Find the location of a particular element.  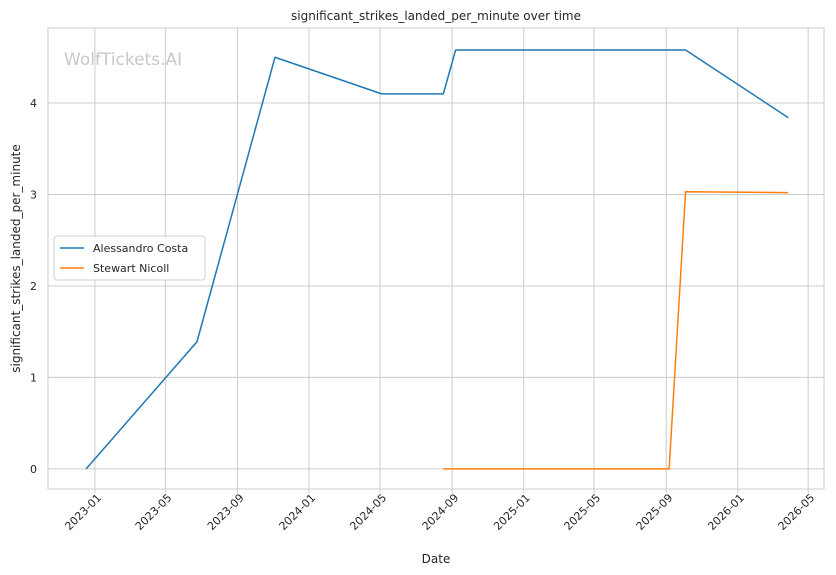

x-axis-label: Date is located at coordinates (436, 559).